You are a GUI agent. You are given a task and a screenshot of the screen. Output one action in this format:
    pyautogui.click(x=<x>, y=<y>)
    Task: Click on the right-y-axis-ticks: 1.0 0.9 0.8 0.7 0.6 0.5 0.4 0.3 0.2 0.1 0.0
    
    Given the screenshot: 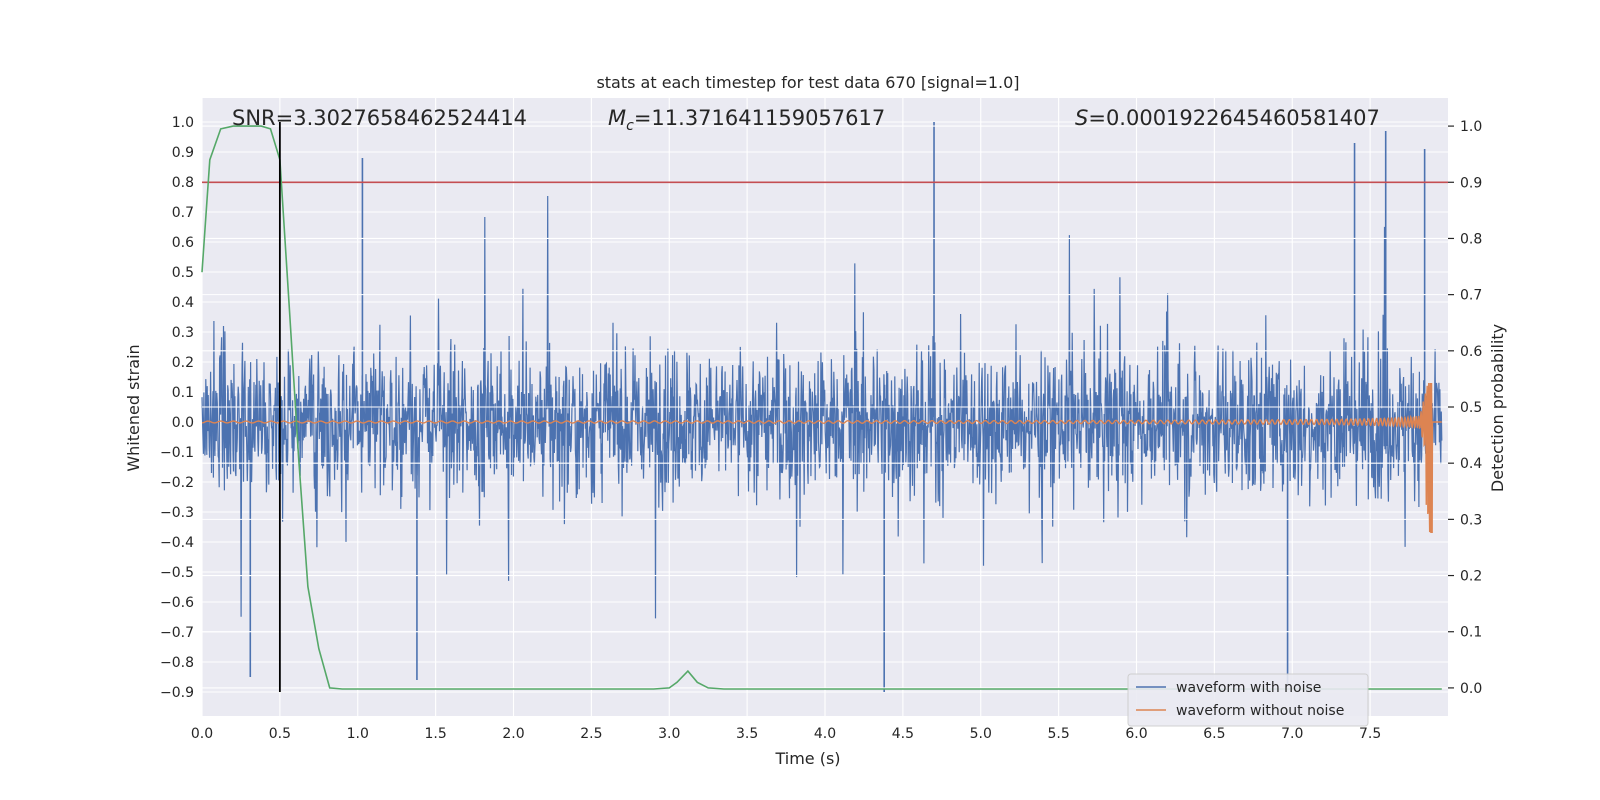 What is the action you would take?
    pyautogui.click(x=1465, y=408)
    